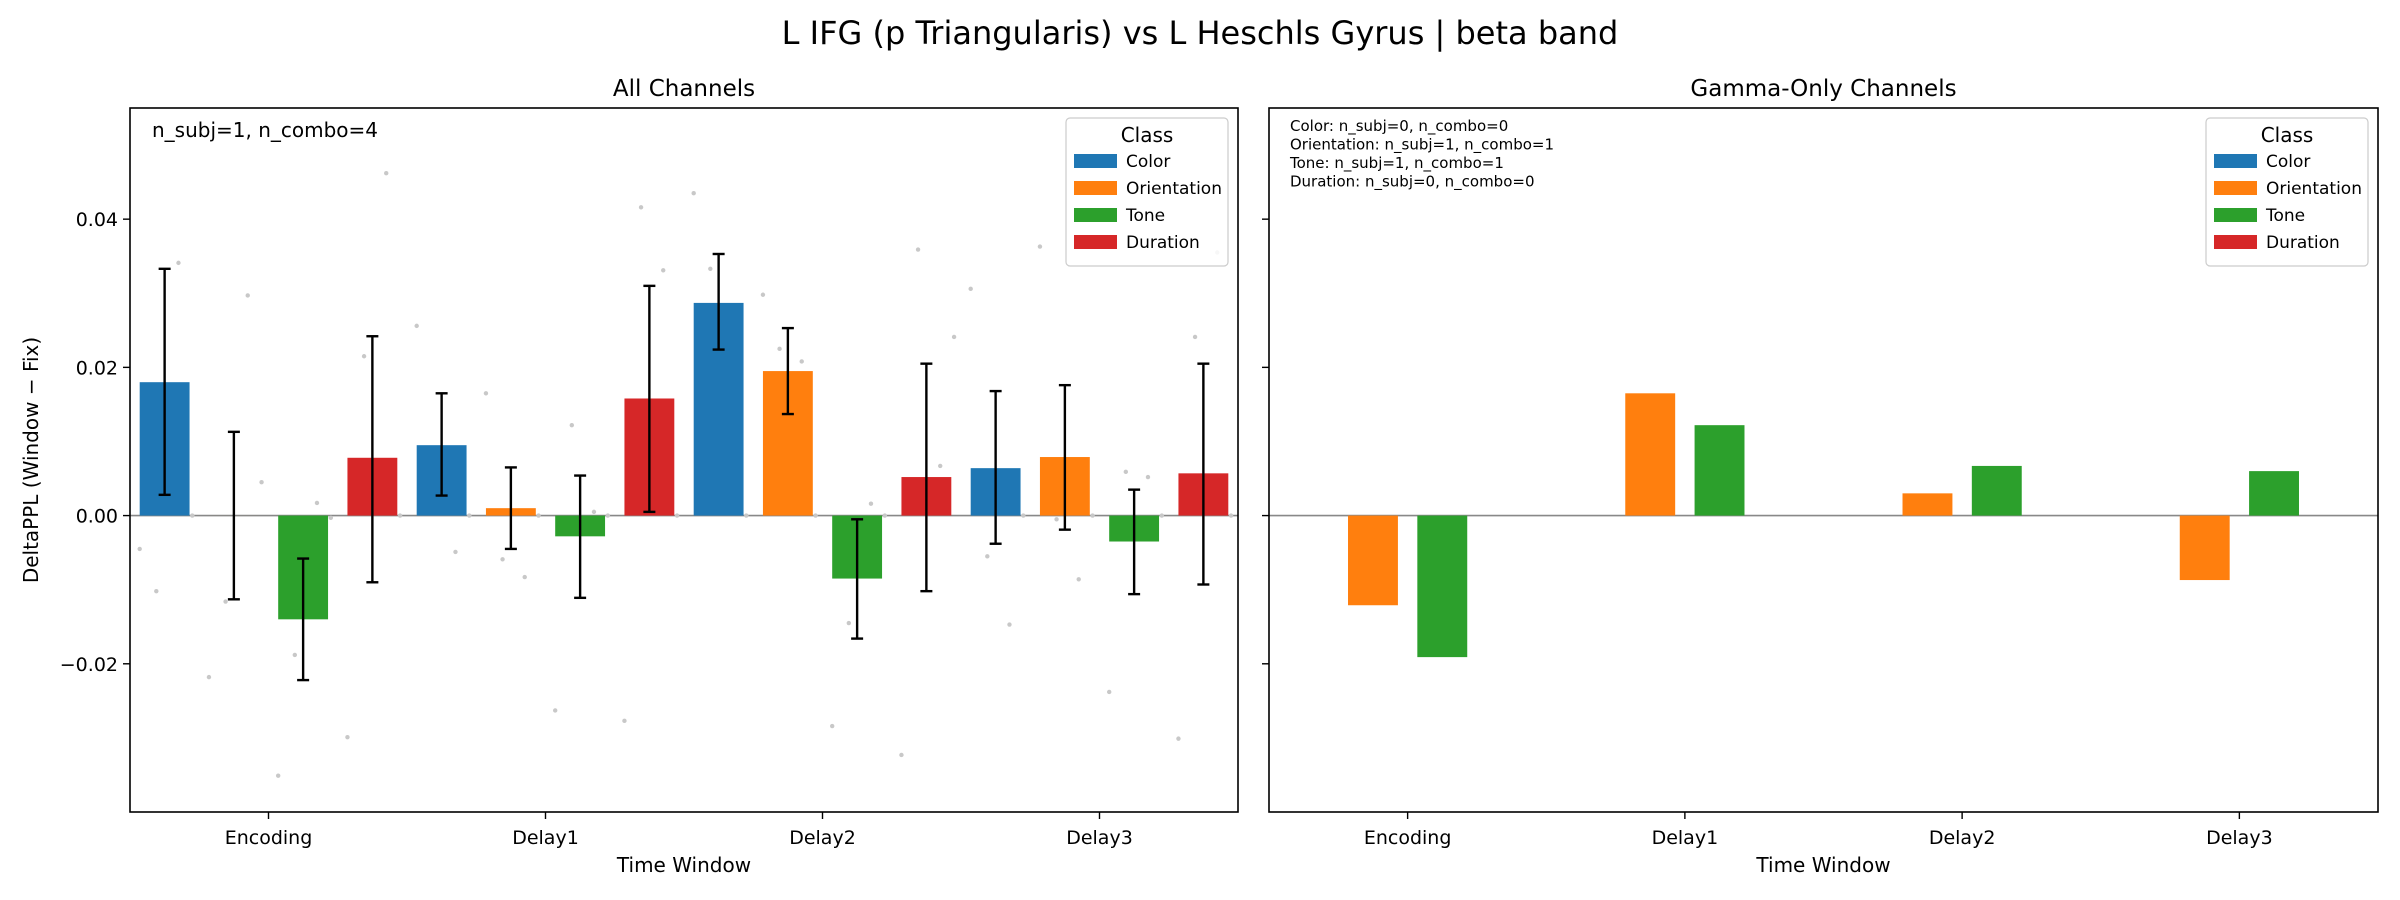 This screenshot has height=900, width=2400. Describe the element at coordinates (787, 371) in the screenshot. I see `error-bar-orientation-delay2` at that location.